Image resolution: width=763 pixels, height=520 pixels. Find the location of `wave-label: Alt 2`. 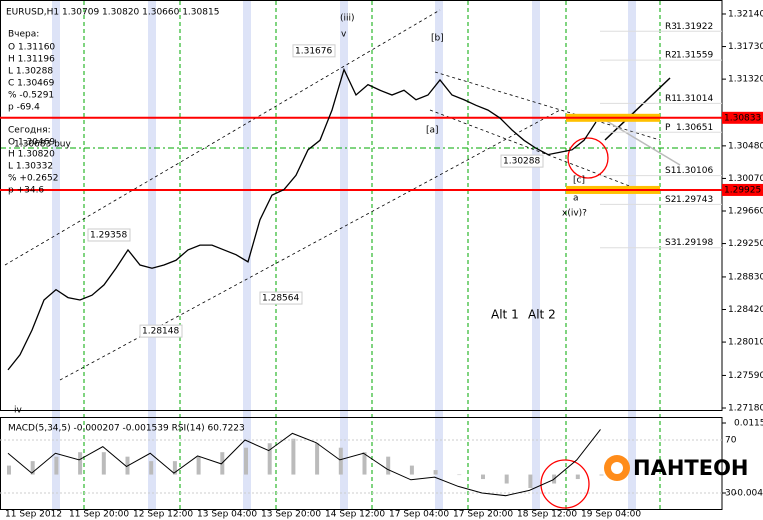

wave-label: Alt 2 is located at coordinates (542, 315).